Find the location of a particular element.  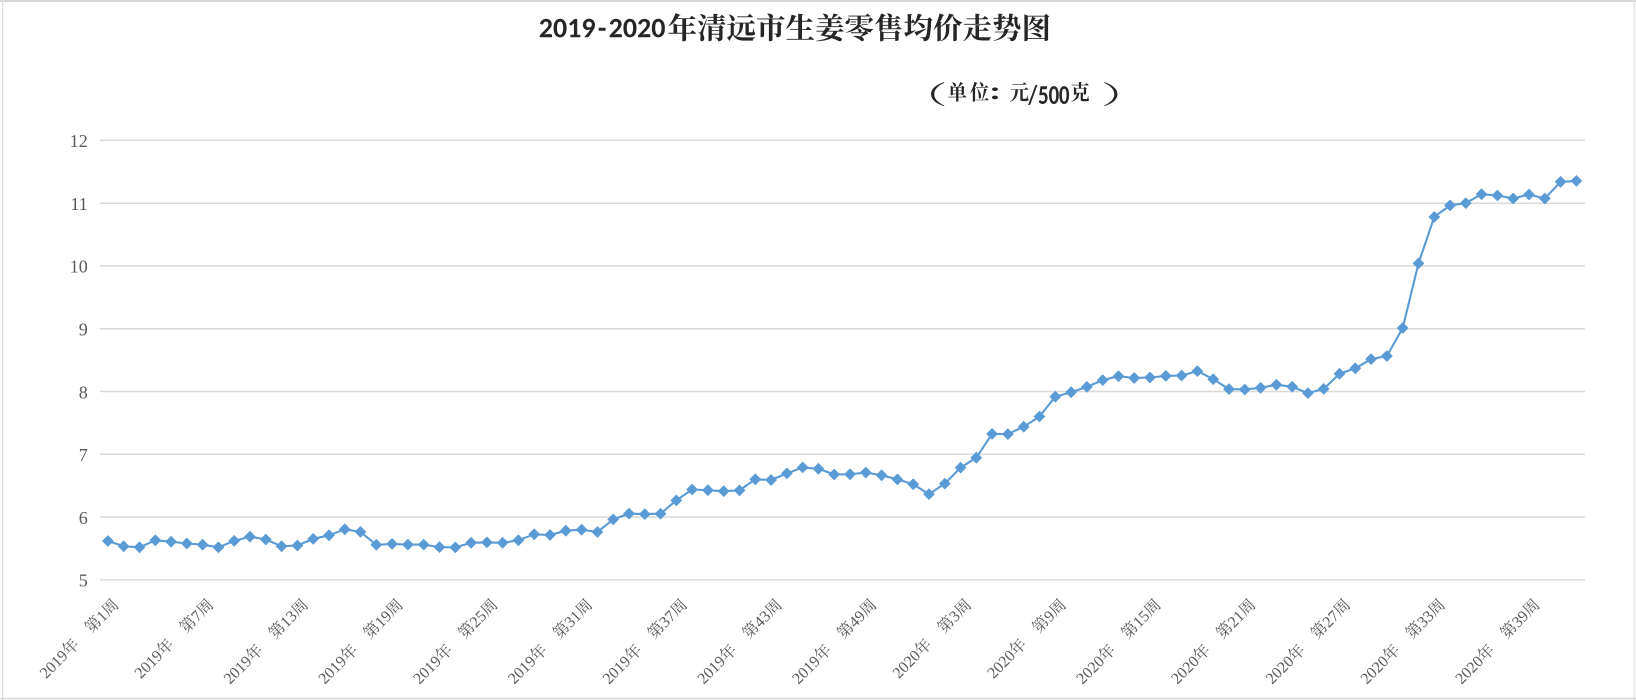

svg-text: 39 is located at coordinates (1520, 619).